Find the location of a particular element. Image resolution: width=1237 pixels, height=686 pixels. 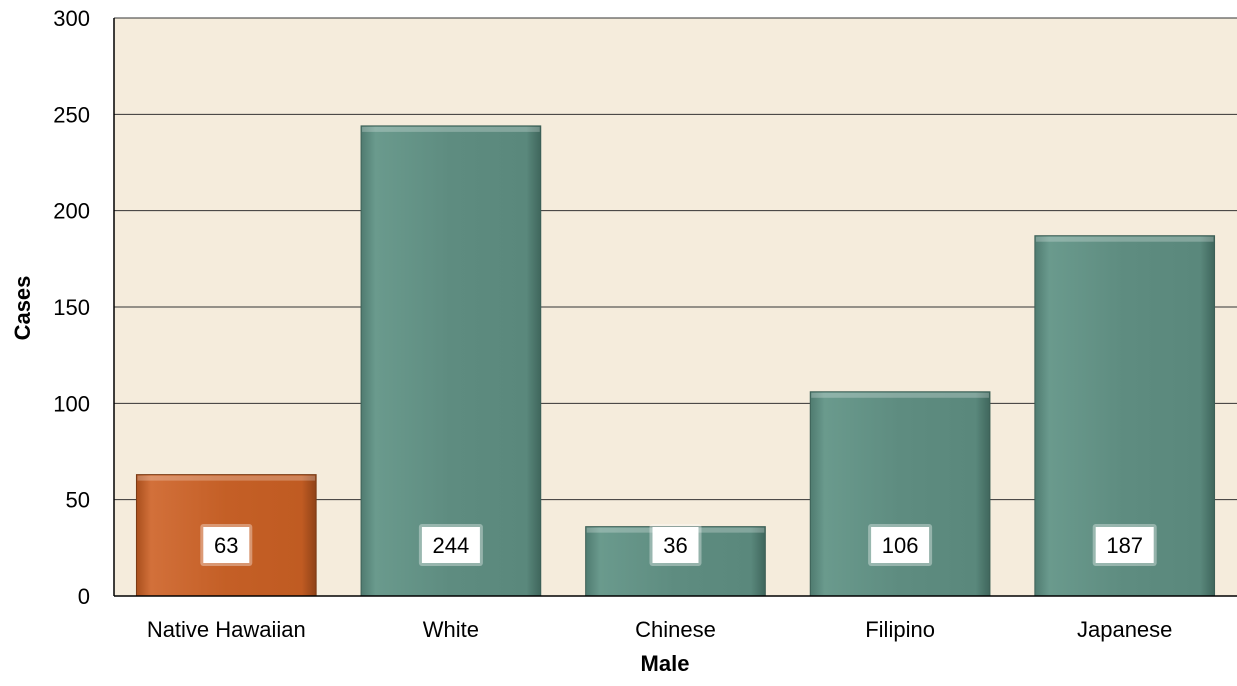

y-tick-label: 200 is located at coordinates (71, 211).